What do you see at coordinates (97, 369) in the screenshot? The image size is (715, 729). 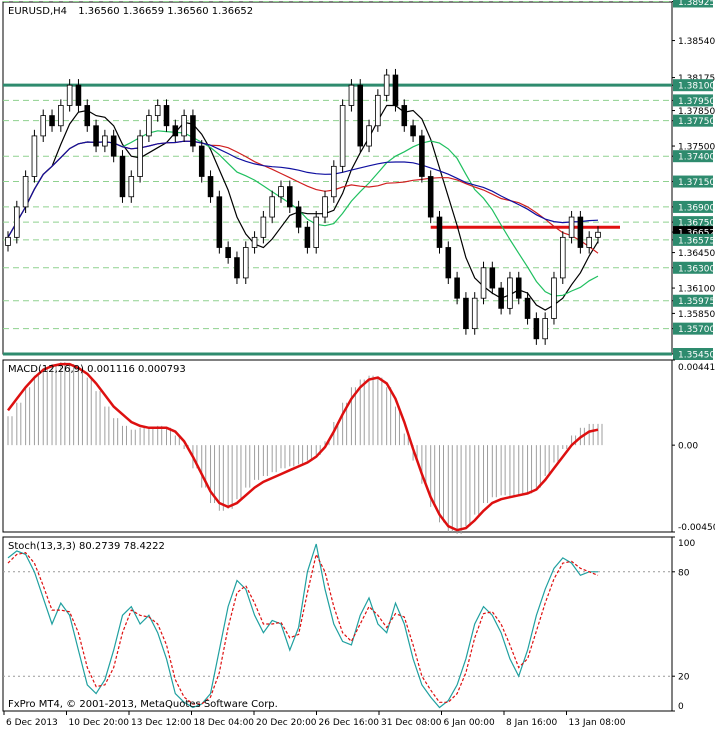 I see `macd-title: MACD(12,26,9) 0.001116 0.000793` at bounding box center [97, 369].